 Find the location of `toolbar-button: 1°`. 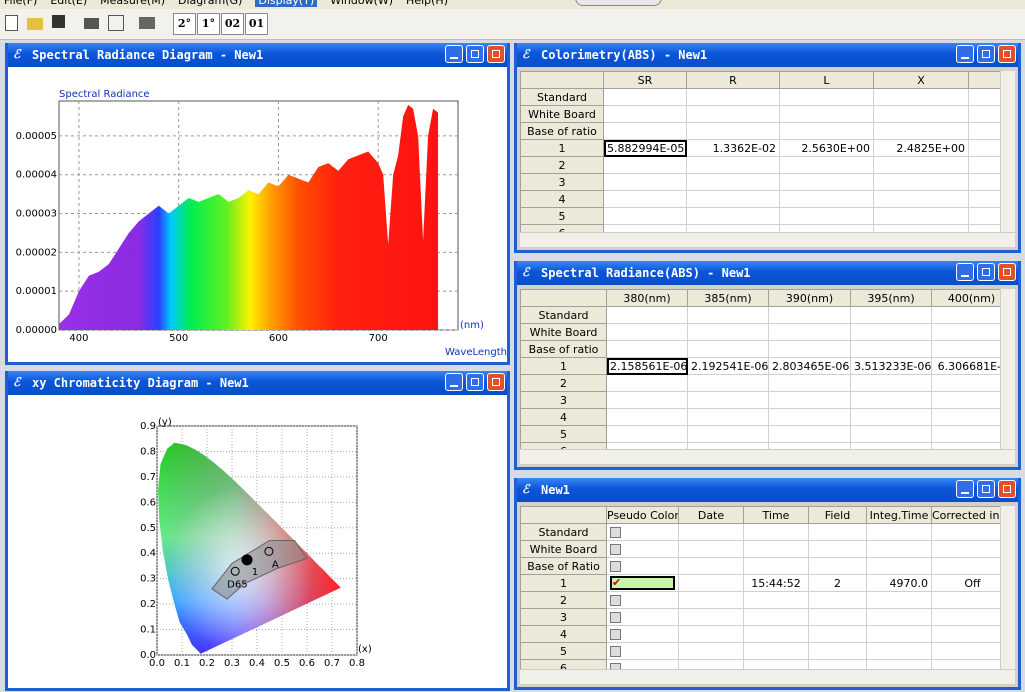

toolbar-button: 1° is located at coordinates (208, 24).